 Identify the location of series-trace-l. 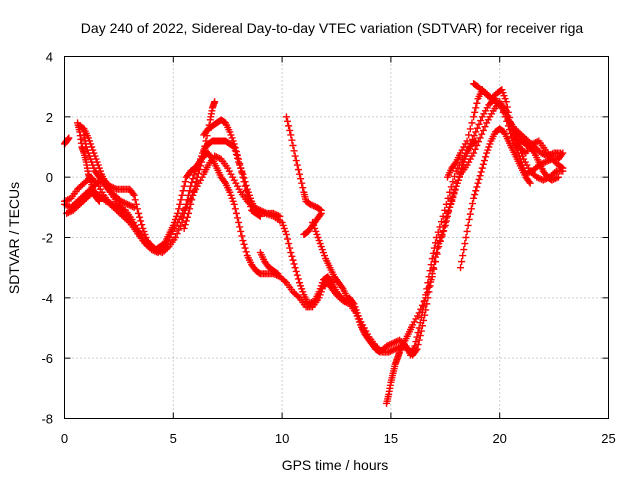
(312, 223).